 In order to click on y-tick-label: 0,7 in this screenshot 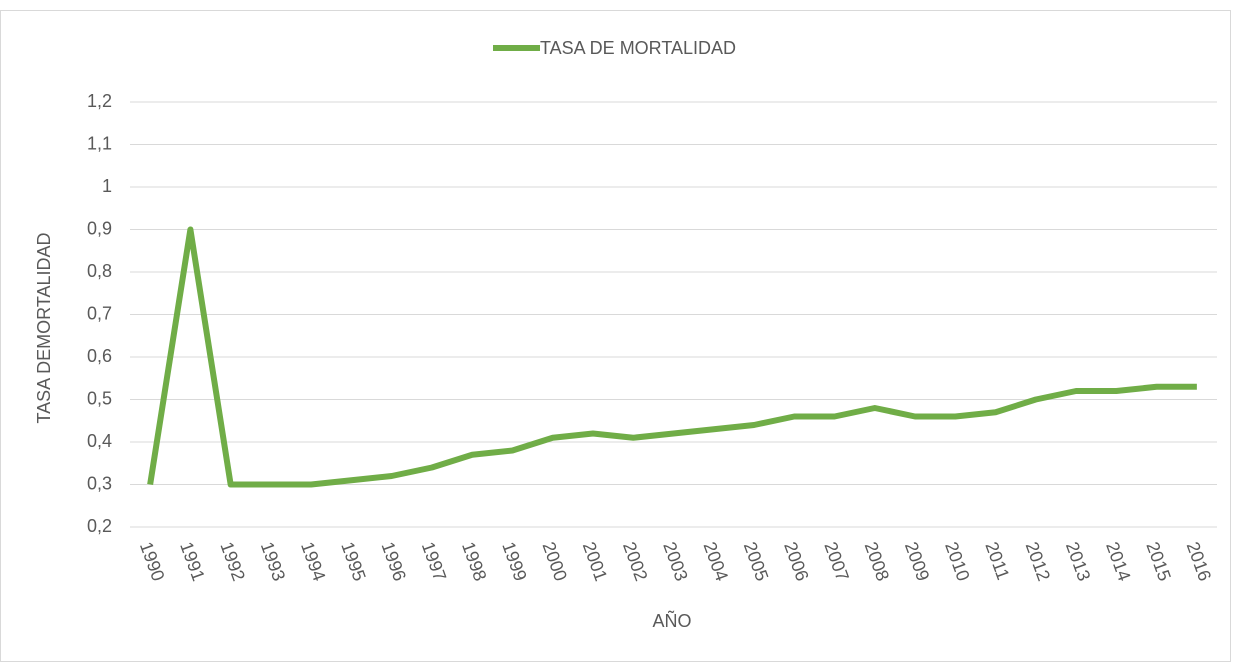, I will do `click(99, 313)`.